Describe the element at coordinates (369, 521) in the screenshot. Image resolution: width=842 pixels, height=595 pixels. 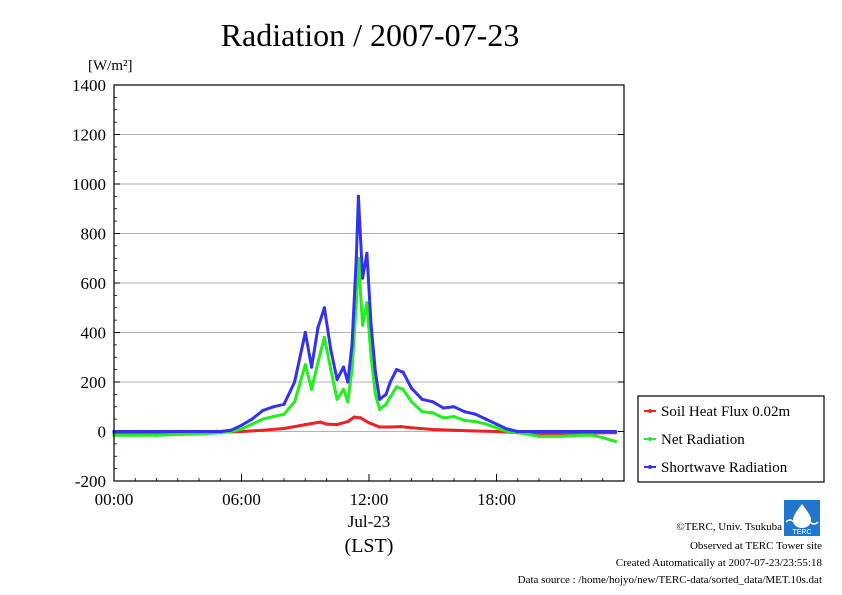
I see `x-axis-date-label: Jul-23` at that location.